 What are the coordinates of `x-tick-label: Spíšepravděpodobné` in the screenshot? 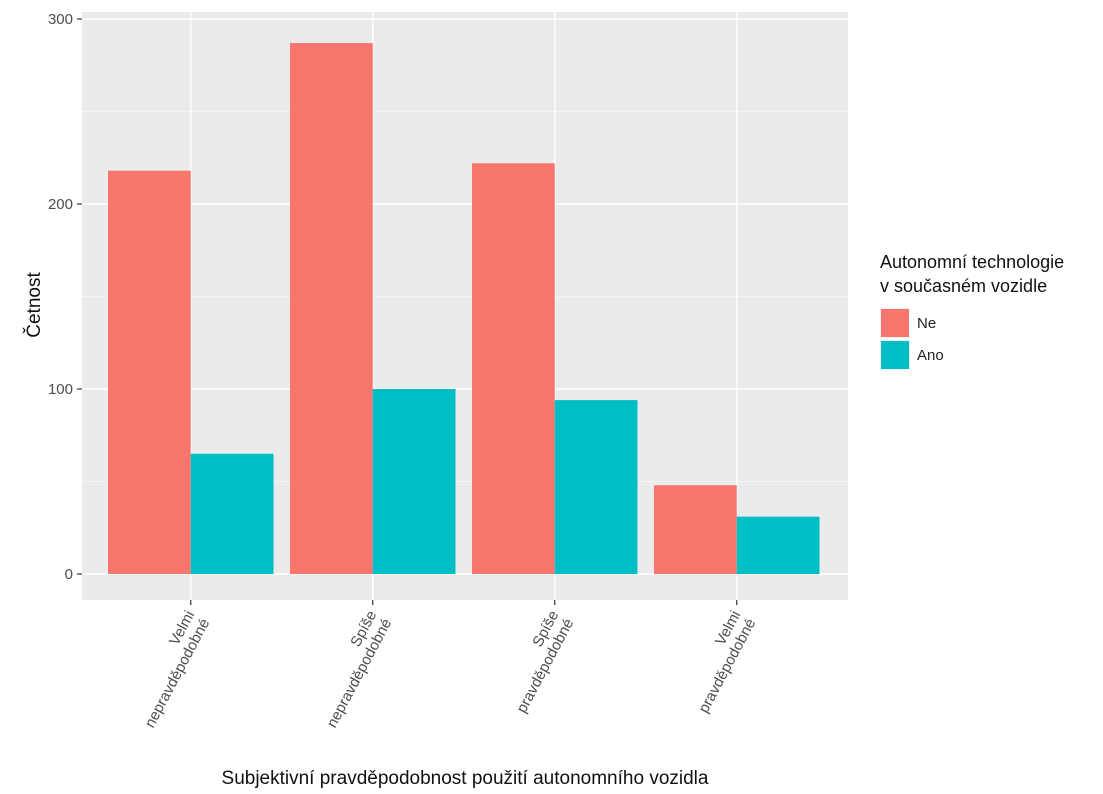 It's located at (537, 662).